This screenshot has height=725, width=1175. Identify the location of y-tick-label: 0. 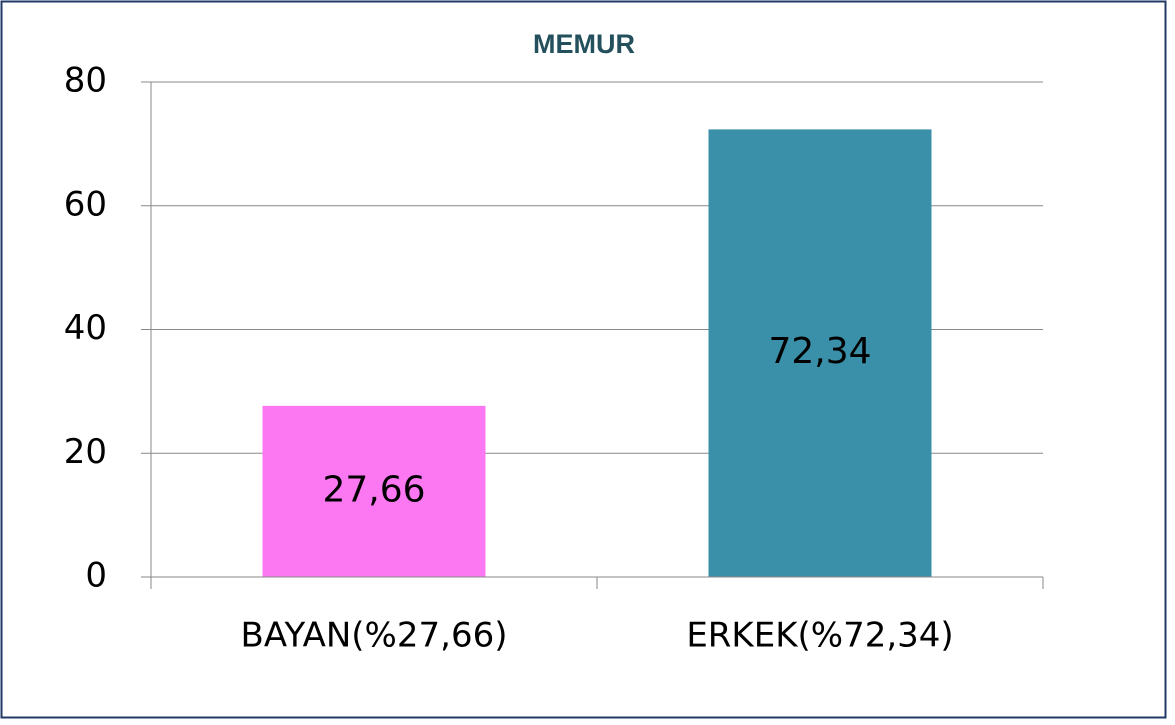
(96, 576).